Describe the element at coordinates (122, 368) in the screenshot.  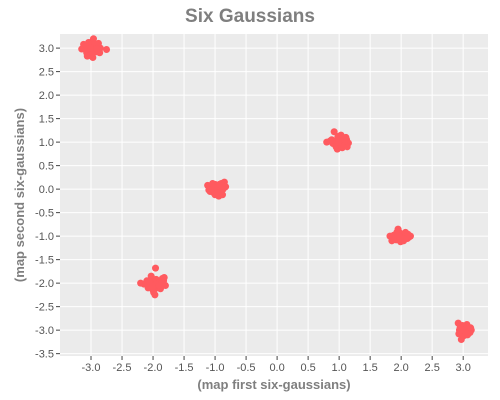
I see `x-tick-label: -2.5` at that location.